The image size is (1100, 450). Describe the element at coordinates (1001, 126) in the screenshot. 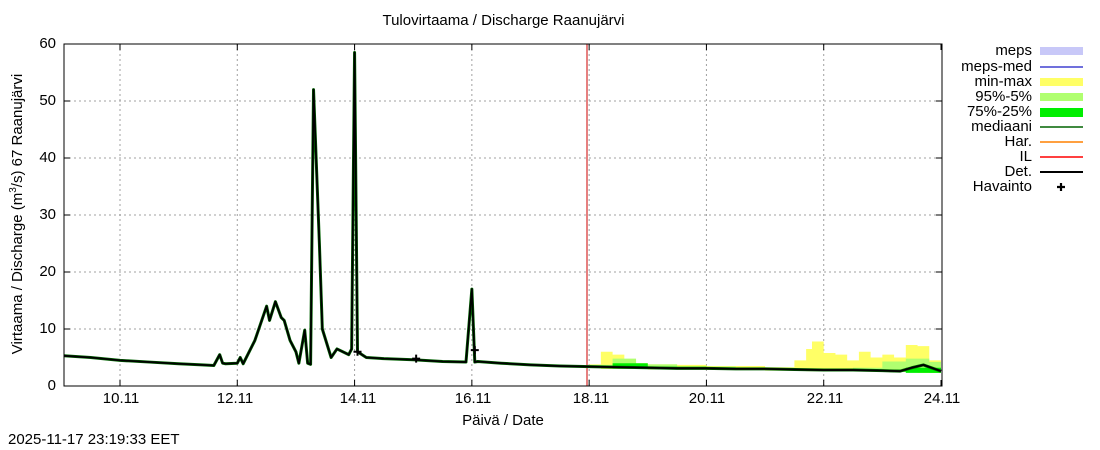

I see `legend-label-mediaani: mediaani` at that location.